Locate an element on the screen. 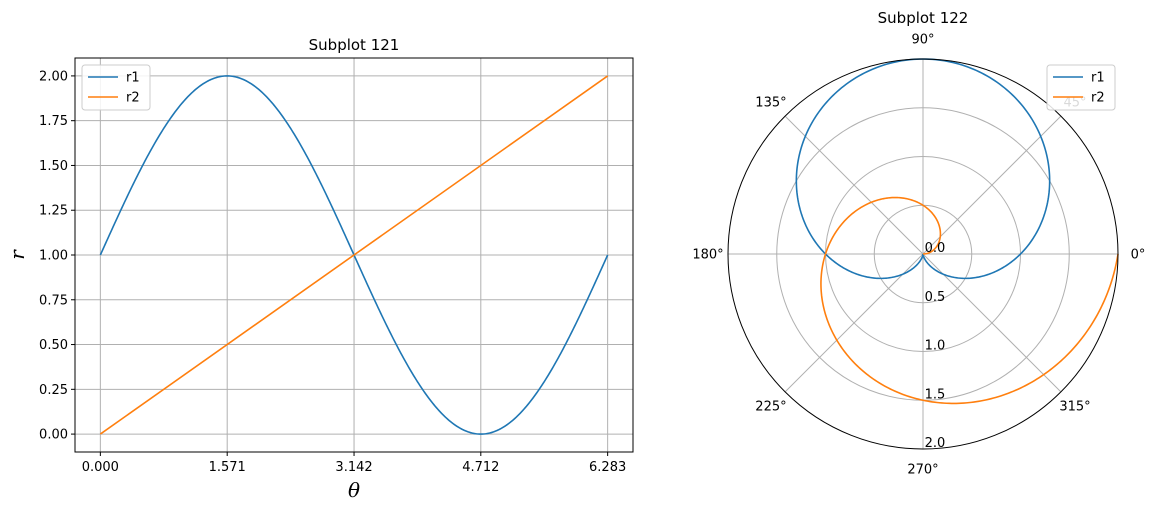 The image size is (1157, 511). angle-tick-label: 180° is located at coordinates (707, 255).